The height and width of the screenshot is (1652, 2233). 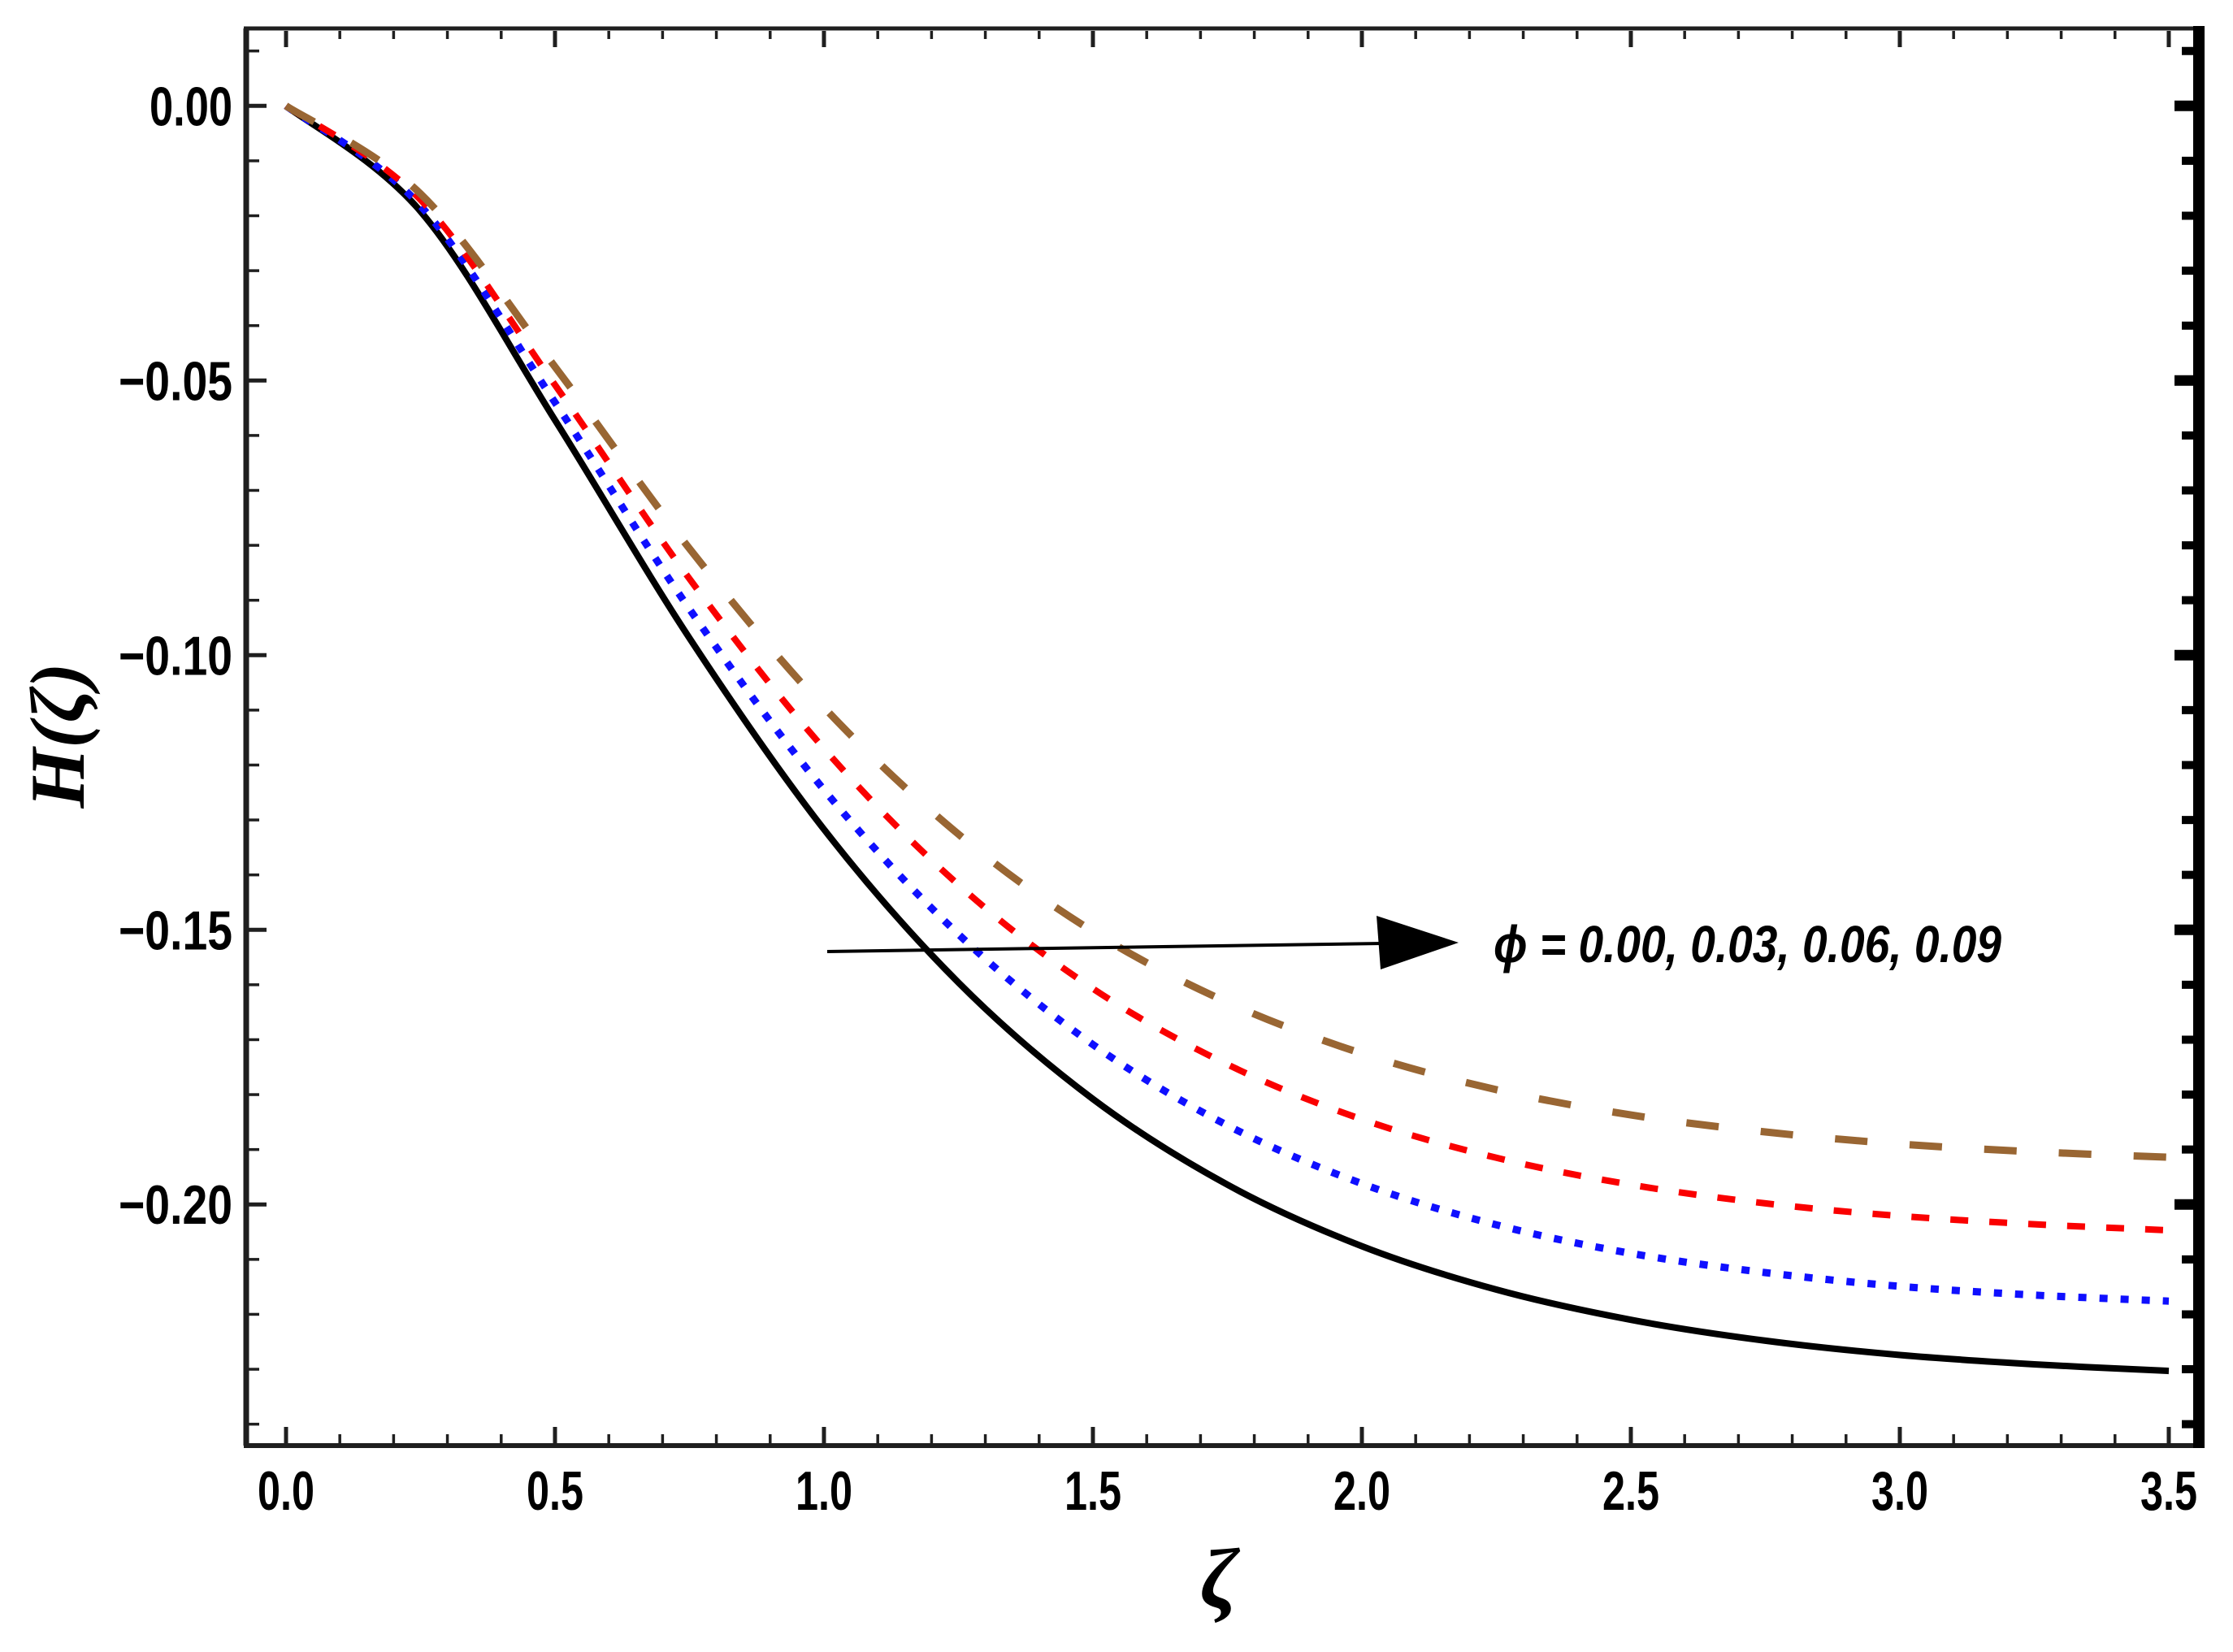 What do you see at coordinates (824, 1491) in the screenshot?
I see `x-tick-label: 1.0` at bounding box center [824, 1491].